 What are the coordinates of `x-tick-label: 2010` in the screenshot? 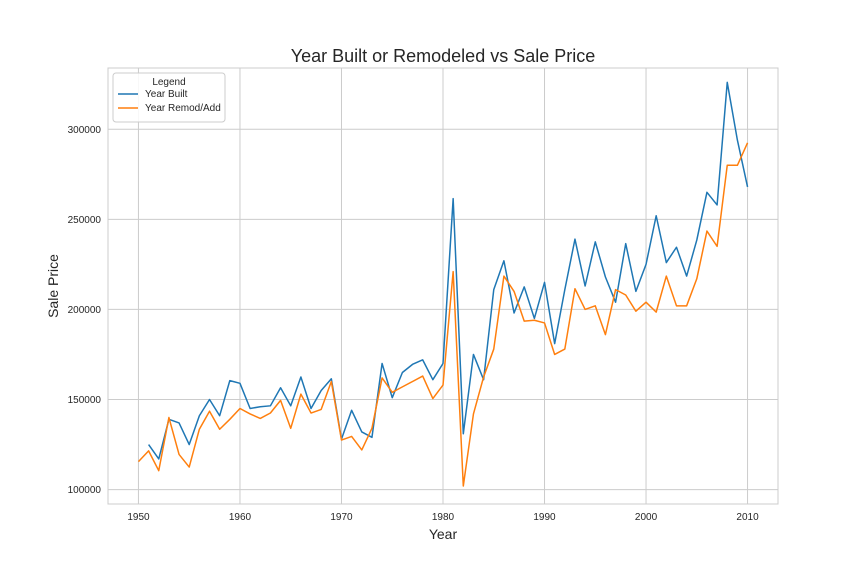 It's located at (747, 517).